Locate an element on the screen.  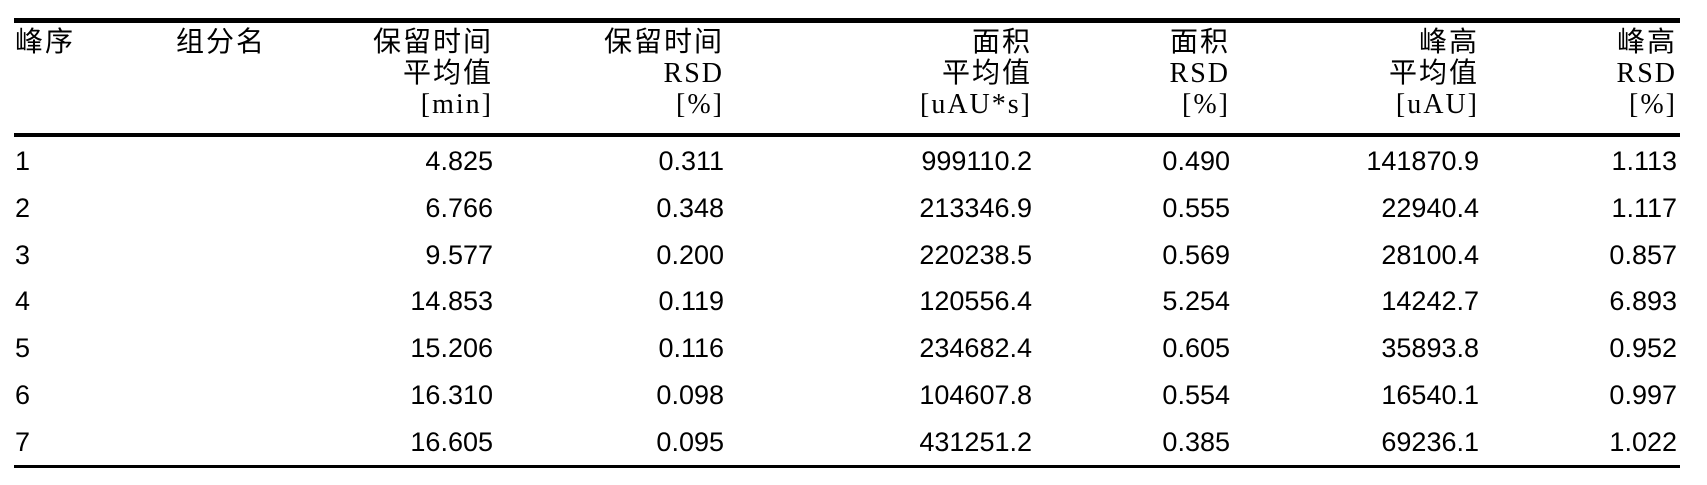
table-cell: 0.857 is located at coordinates (1643, 254).